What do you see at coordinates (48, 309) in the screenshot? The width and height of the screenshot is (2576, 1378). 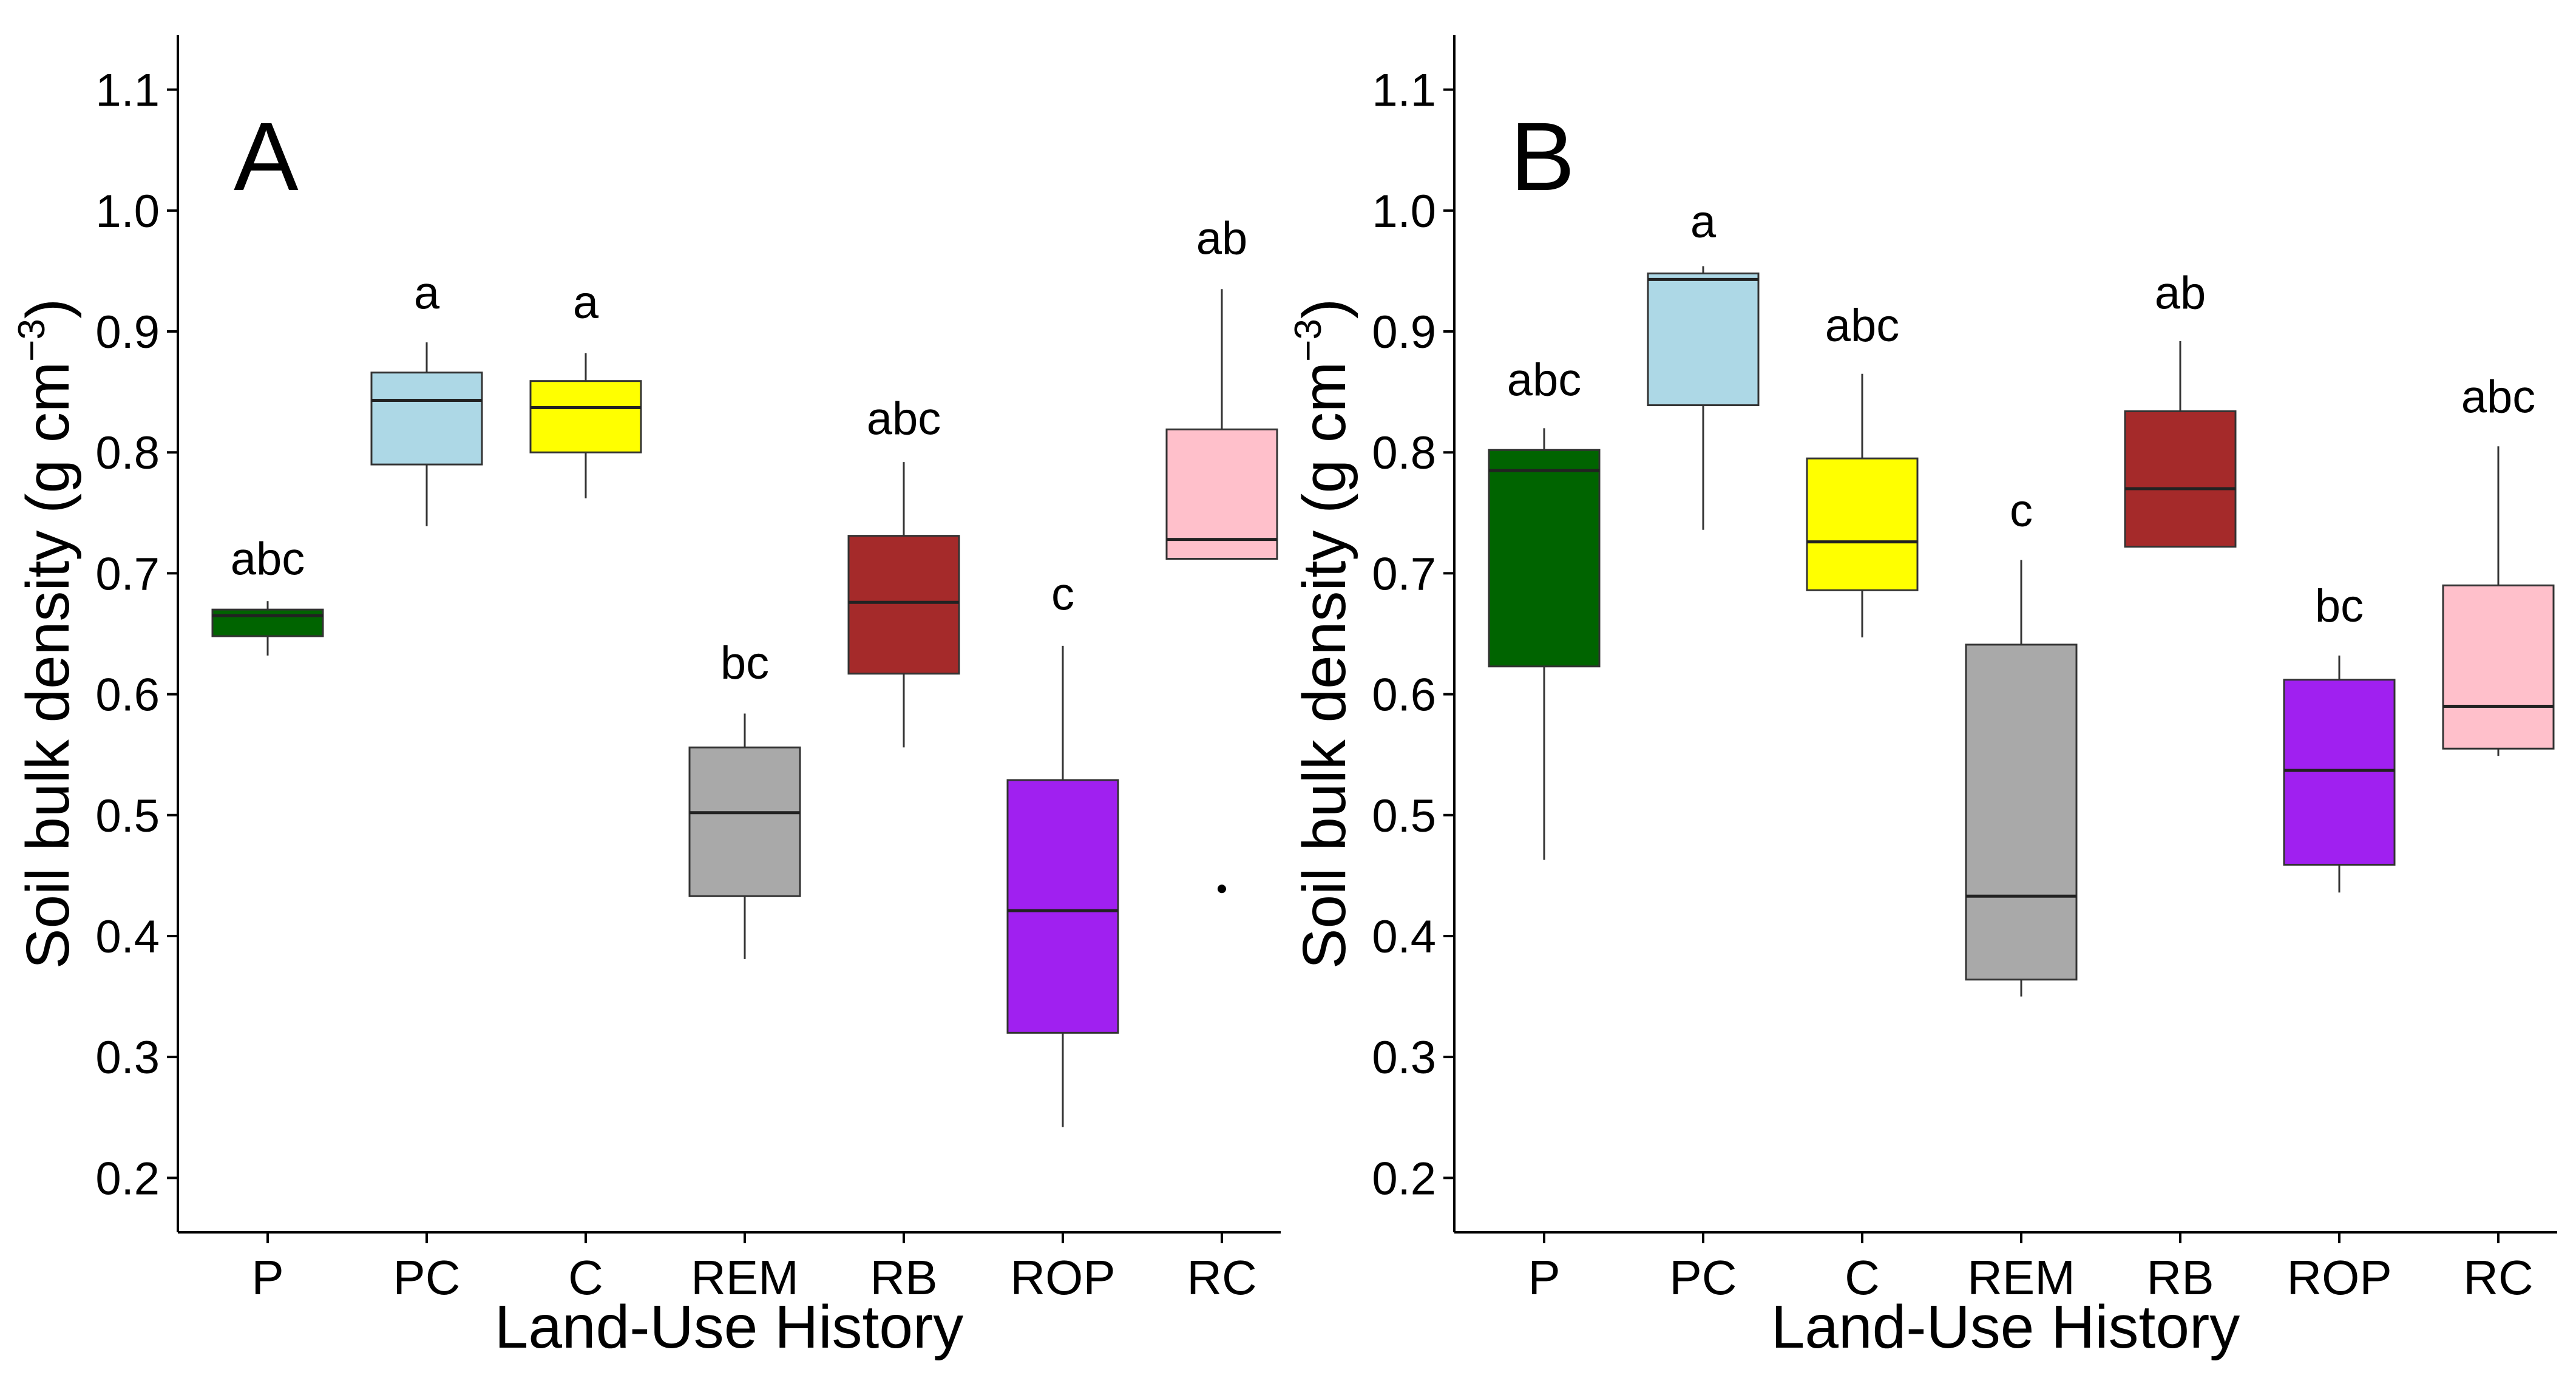 I see `panel-a-y-axis-title-close: )` at bounding box center [48, 309].